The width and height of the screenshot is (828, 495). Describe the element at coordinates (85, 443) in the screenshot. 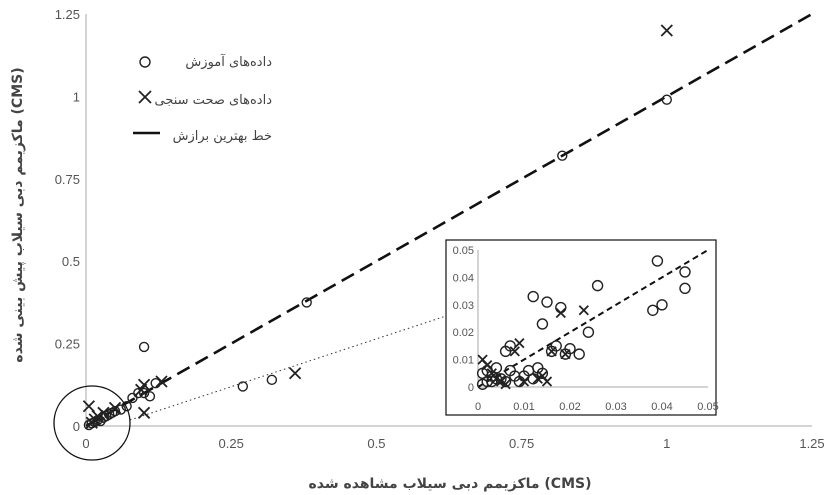

I see `x-tick-label: 0` at that location.